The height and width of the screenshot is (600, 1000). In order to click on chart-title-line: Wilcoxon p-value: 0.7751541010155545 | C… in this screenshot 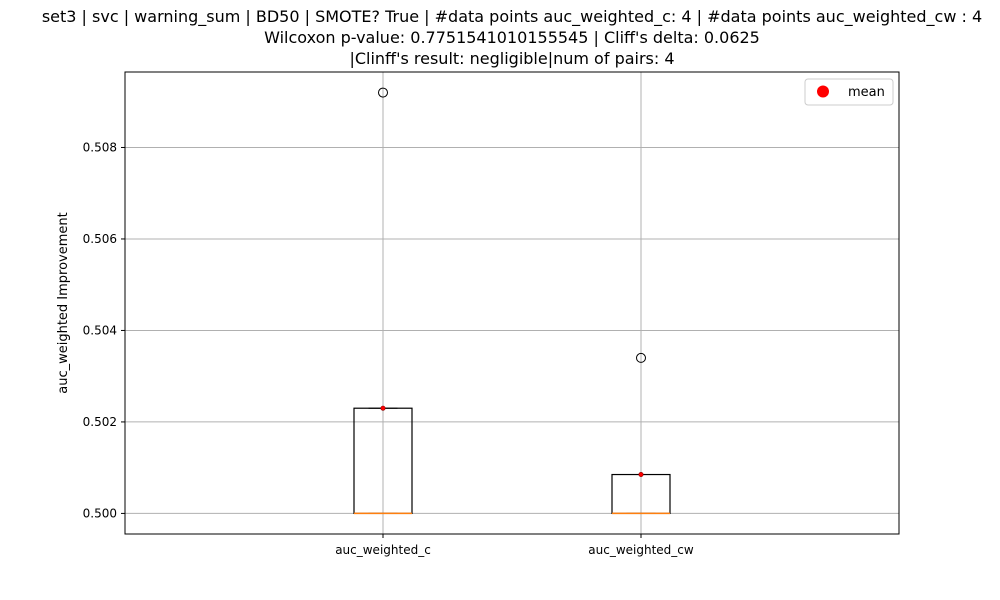, I will do `click(512, 37)`.